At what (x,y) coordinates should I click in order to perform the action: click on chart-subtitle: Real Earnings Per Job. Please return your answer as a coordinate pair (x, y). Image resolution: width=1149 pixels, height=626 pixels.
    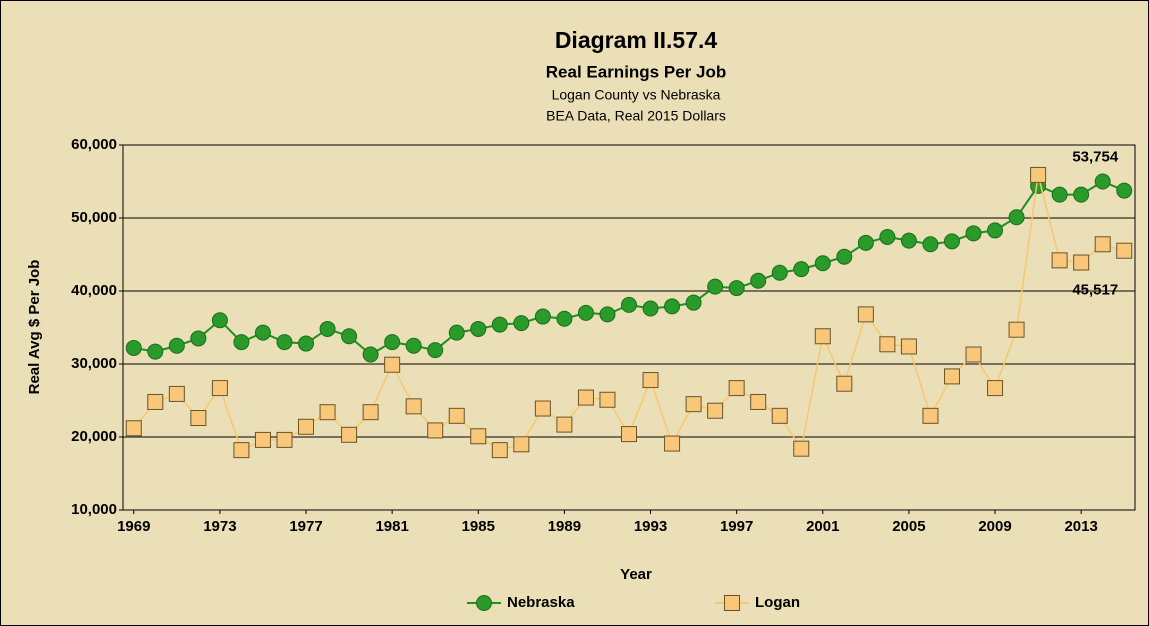
    Looking at the image, I should click on (636, 71).